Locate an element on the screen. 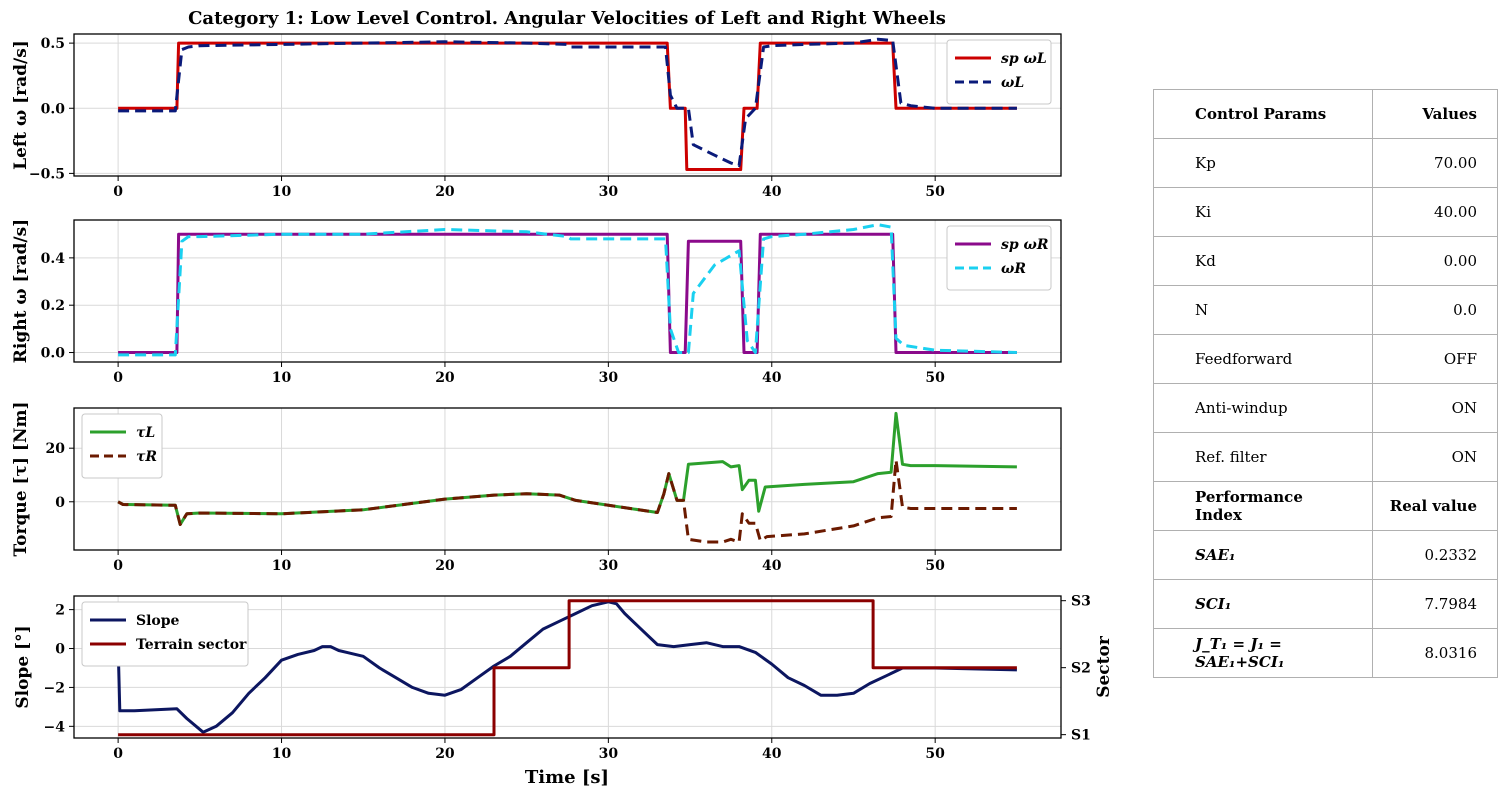 This screenshot has height=789, width=1508. table-key-cell: N is located at coordinates (1263, 310).